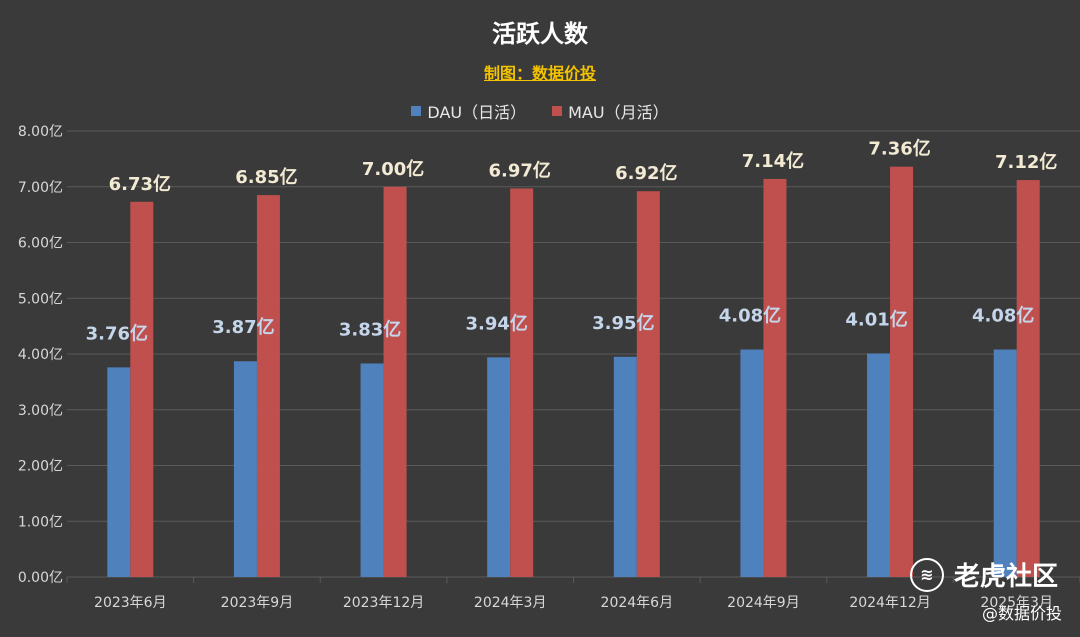  I want to click on data-label-mau: 7.00亿, so click(393, 169).